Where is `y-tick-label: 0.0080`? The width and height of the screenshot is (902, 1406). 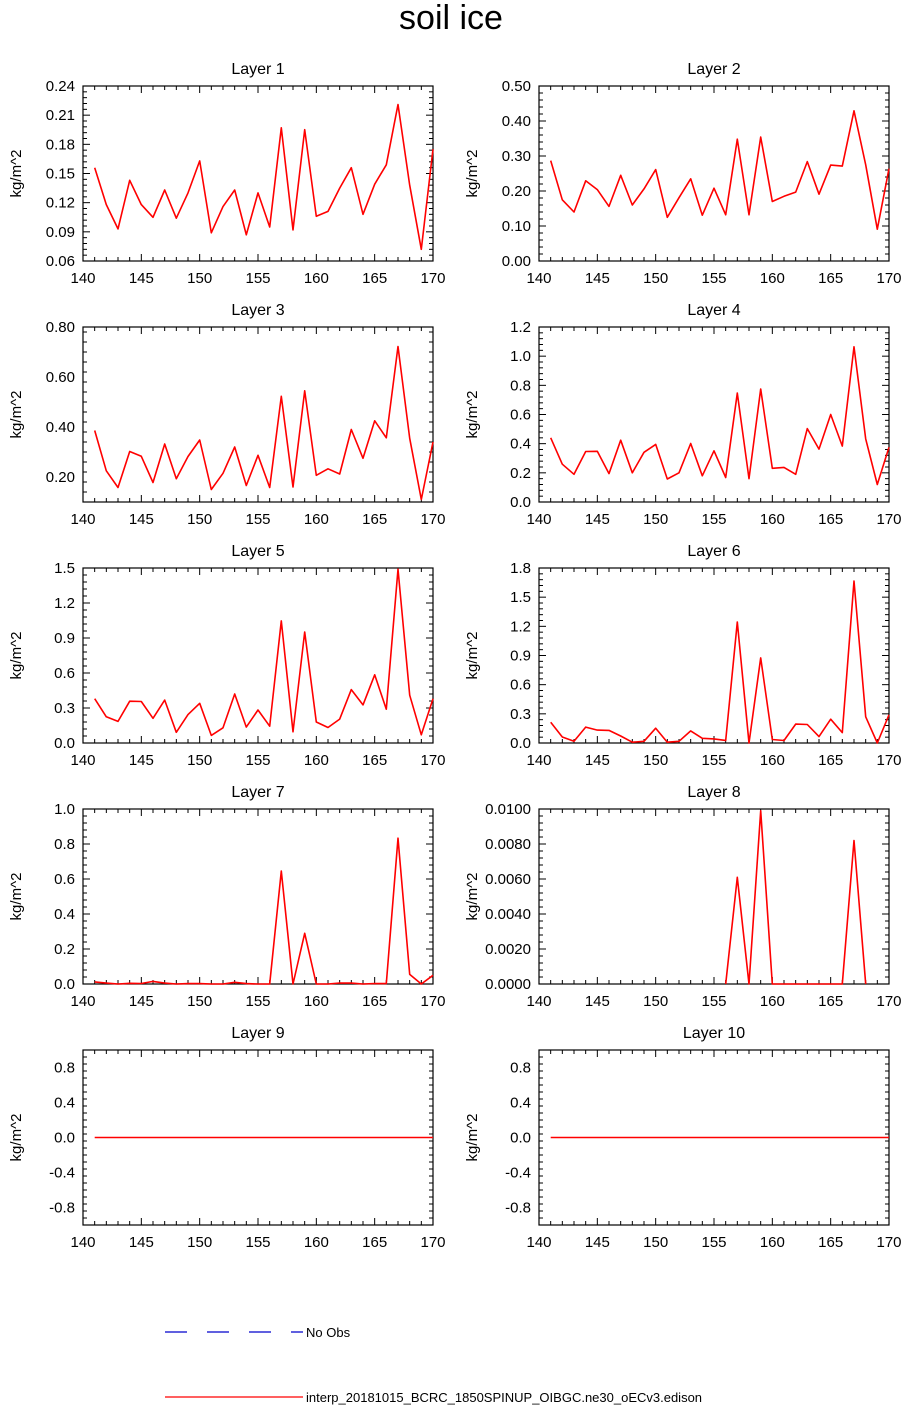 y-tick-label: 0.0080 is located at coordinates (508, 844).